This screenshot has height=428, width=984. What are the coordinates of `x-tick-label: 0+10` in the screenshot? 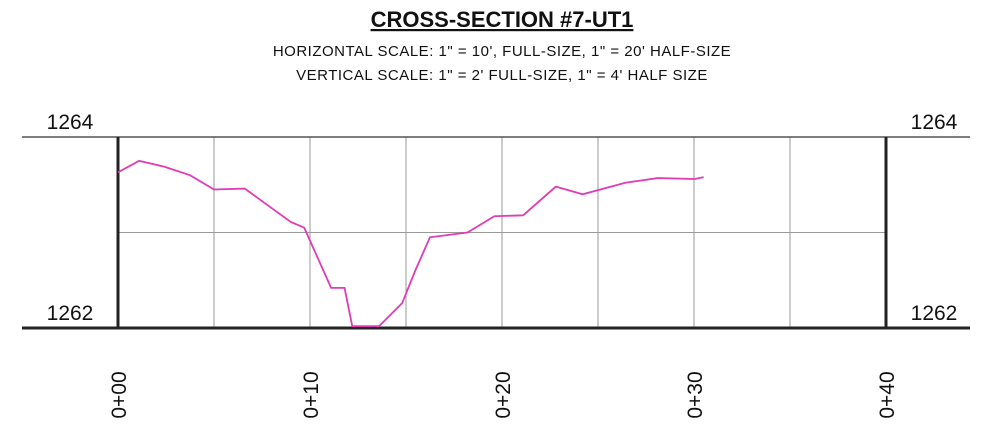 It's located at (311, 394).